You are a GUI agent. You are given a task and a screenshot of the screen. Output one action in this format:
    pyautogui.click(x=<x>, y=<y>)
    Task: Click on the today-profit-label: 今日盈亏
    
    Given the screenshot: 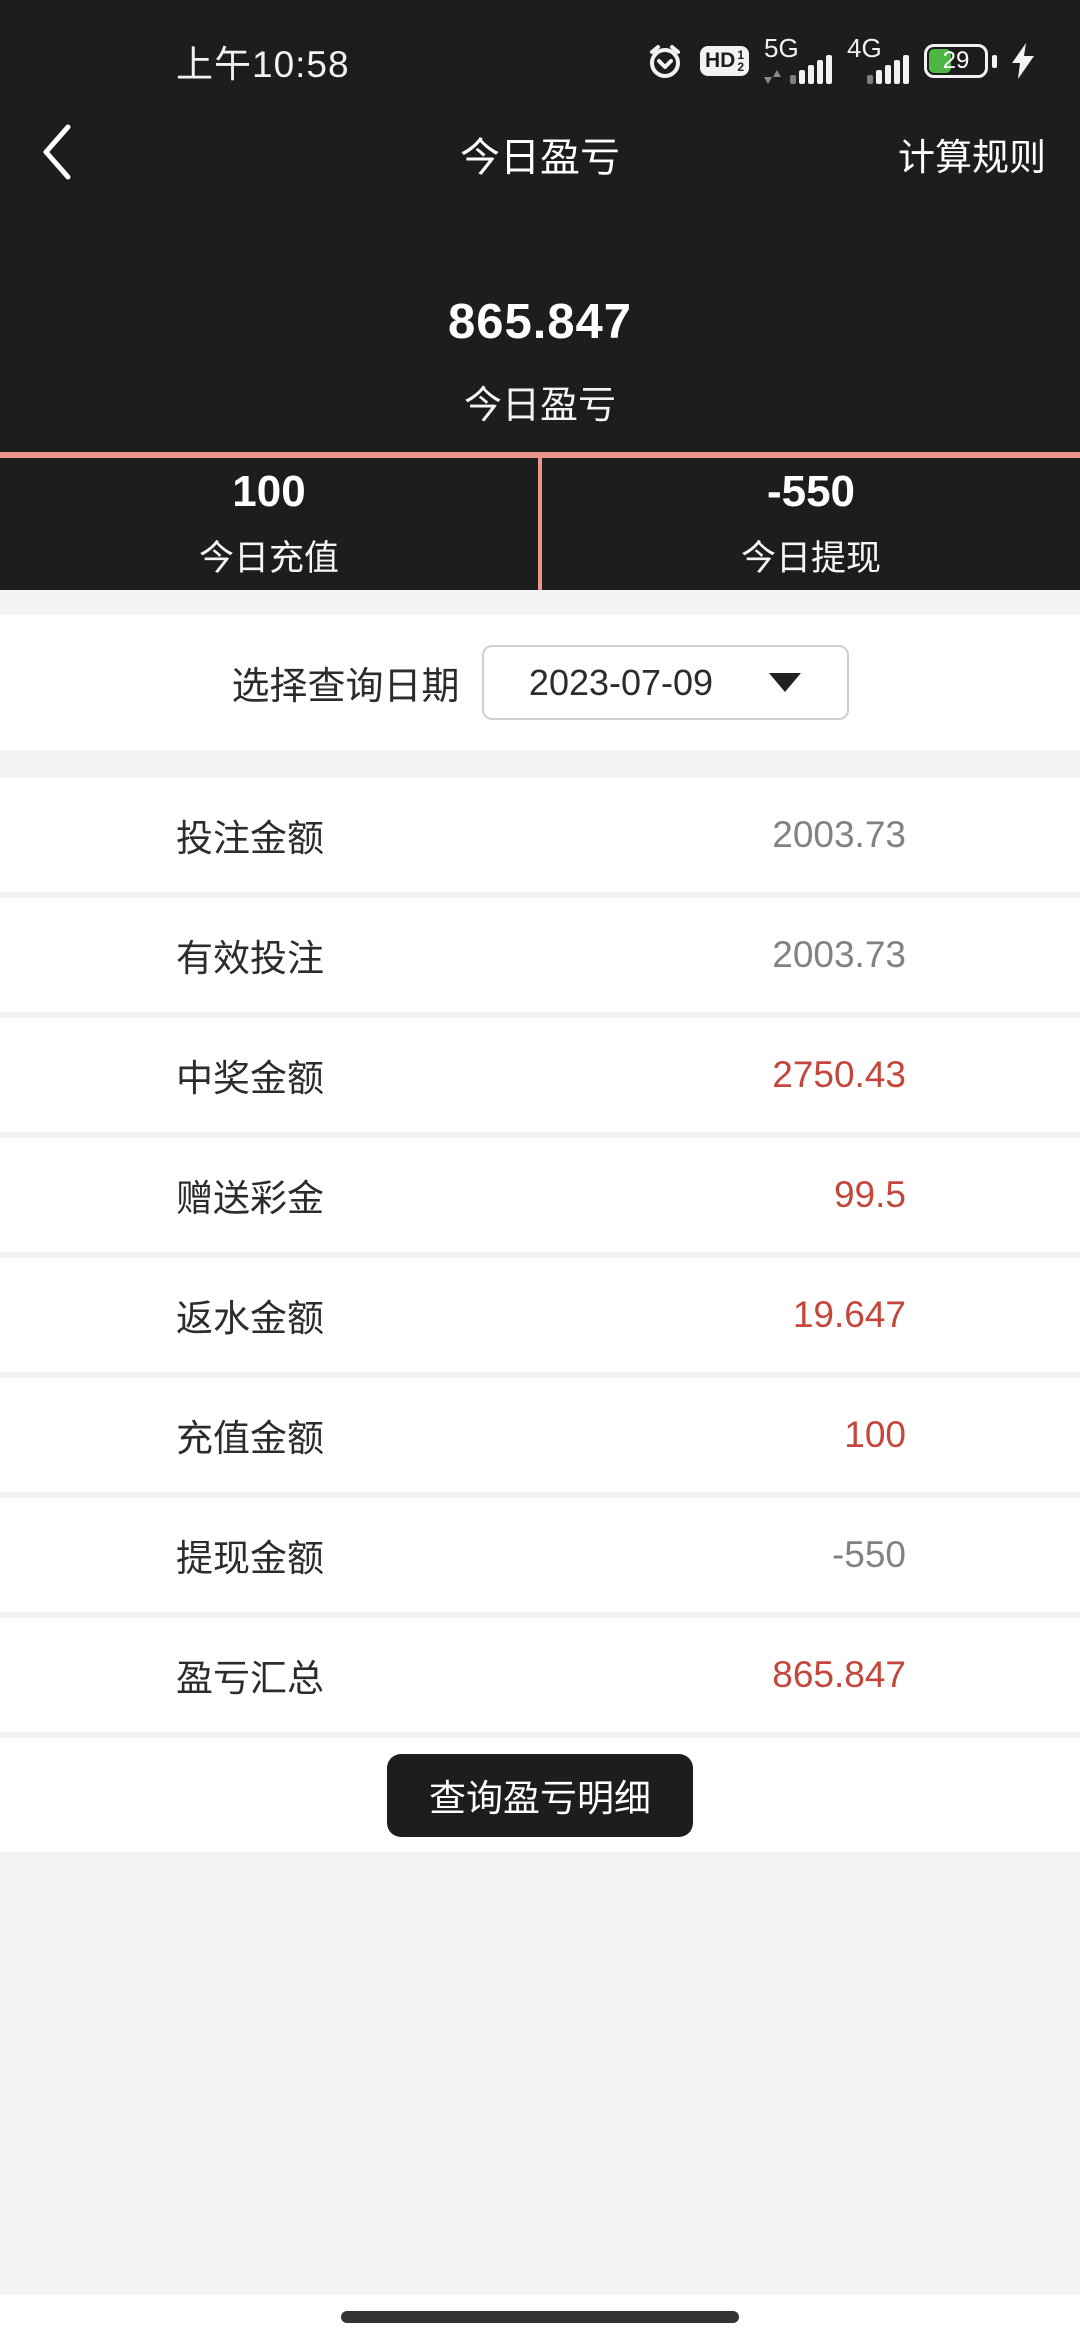 What is the action you would take?
    pyautogui.click(x=539, y=406)
    